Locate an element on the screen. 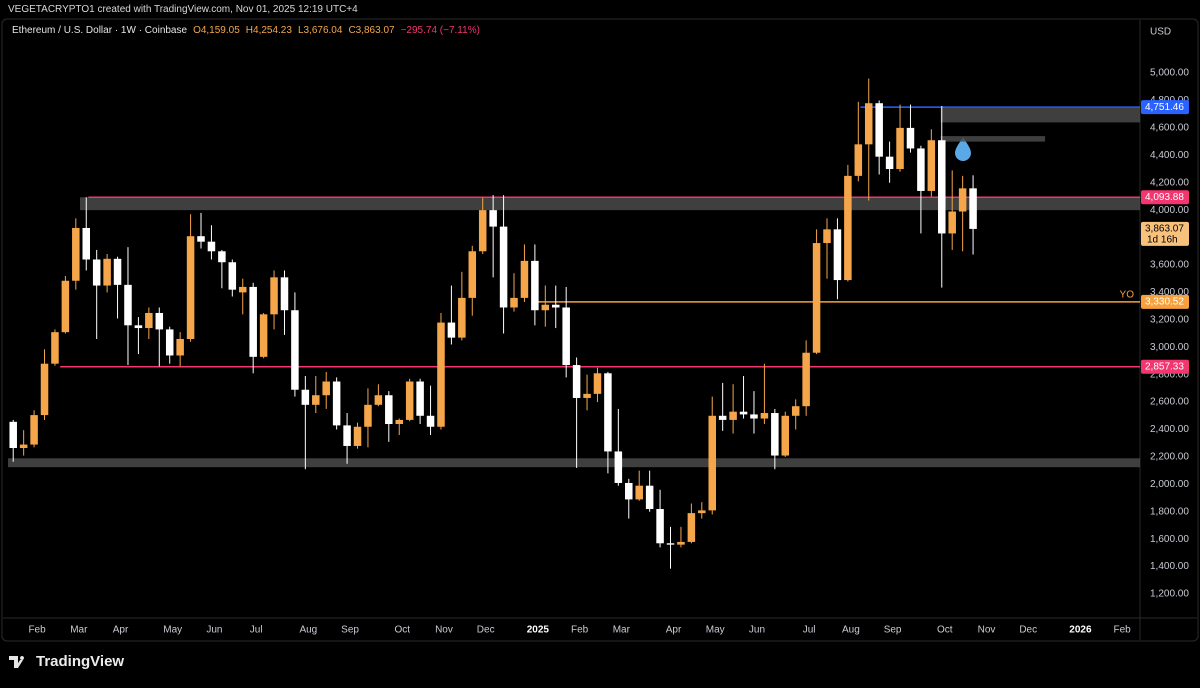 Image resolution: width=1200 pixels, height=688 pixels. x-tick-label: Jun is located at coordinates (757, 630).